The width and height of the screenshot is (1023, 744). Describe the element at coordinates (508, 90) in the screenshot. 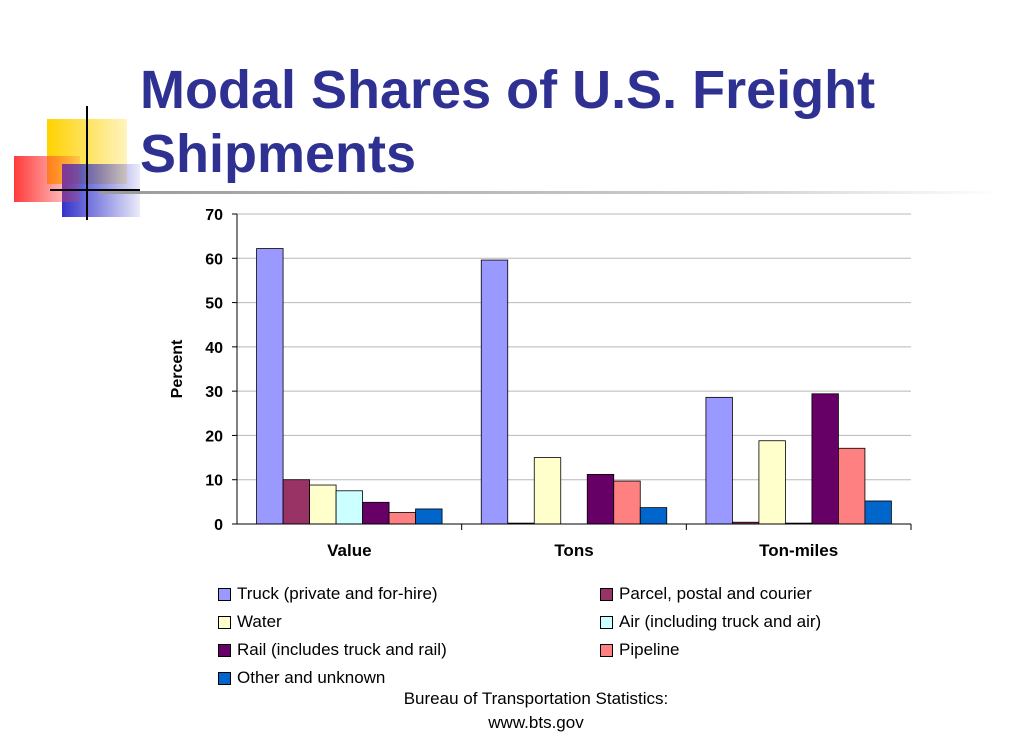

I see `slide-title-line-1: Modal Shares of U.S. Freight` at that location.